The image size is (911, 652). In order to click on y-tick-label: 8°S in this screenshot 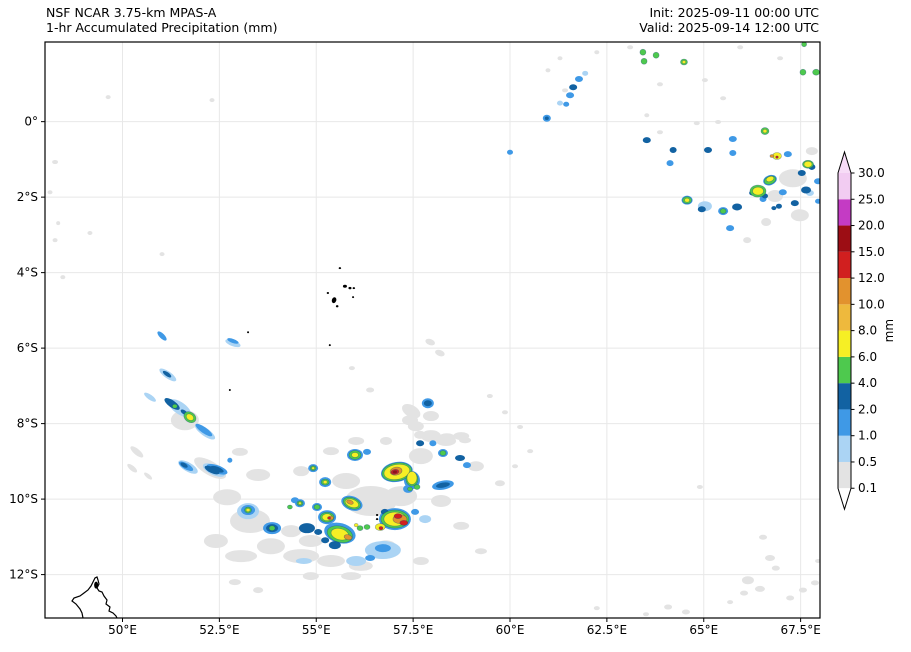, I will do `click(27, 424)`.